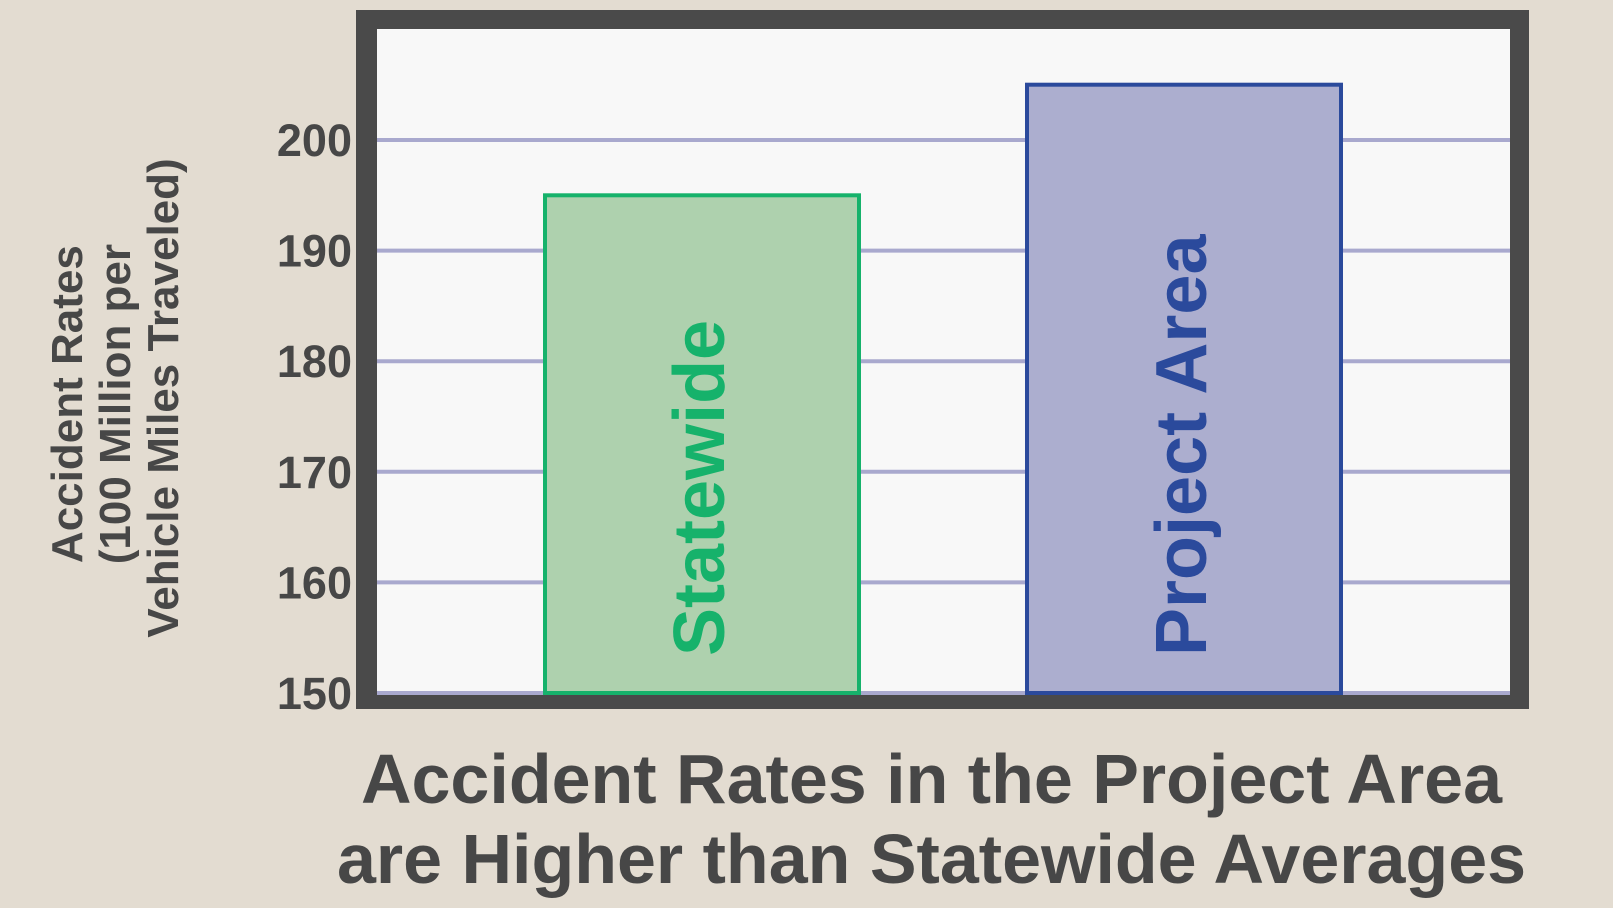 Image resolution: width=1613 pixels, height=908 pixels. Describe the element at coordinates (314, 582) in the screenshot. I see `y-tick-label: 160` at that location.